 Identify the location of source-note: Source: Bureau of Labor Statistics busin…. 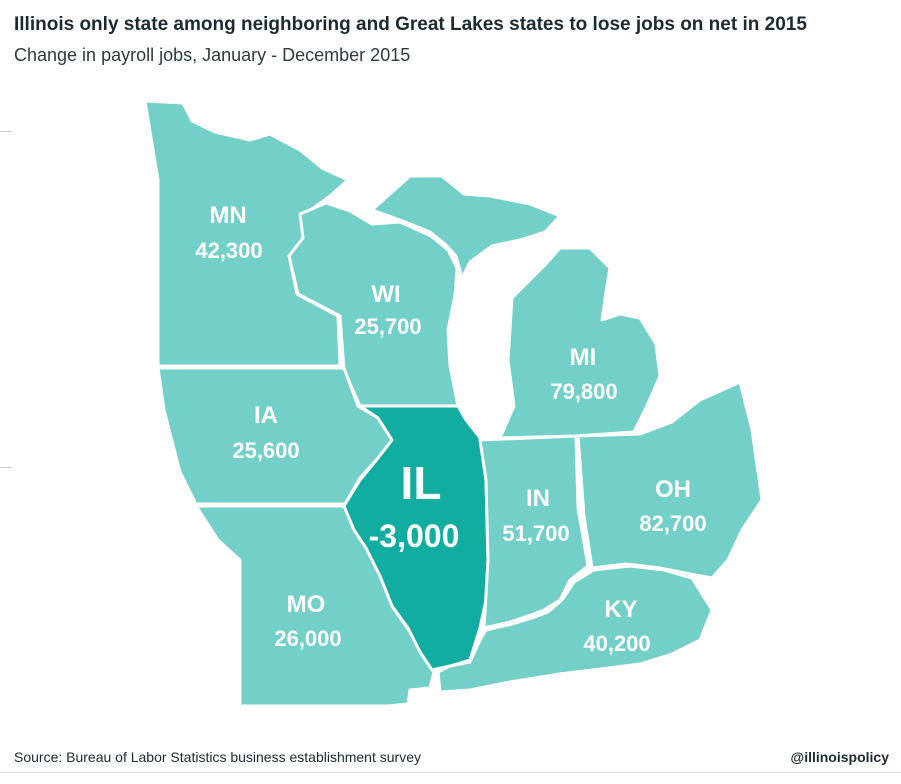
(217, 757).